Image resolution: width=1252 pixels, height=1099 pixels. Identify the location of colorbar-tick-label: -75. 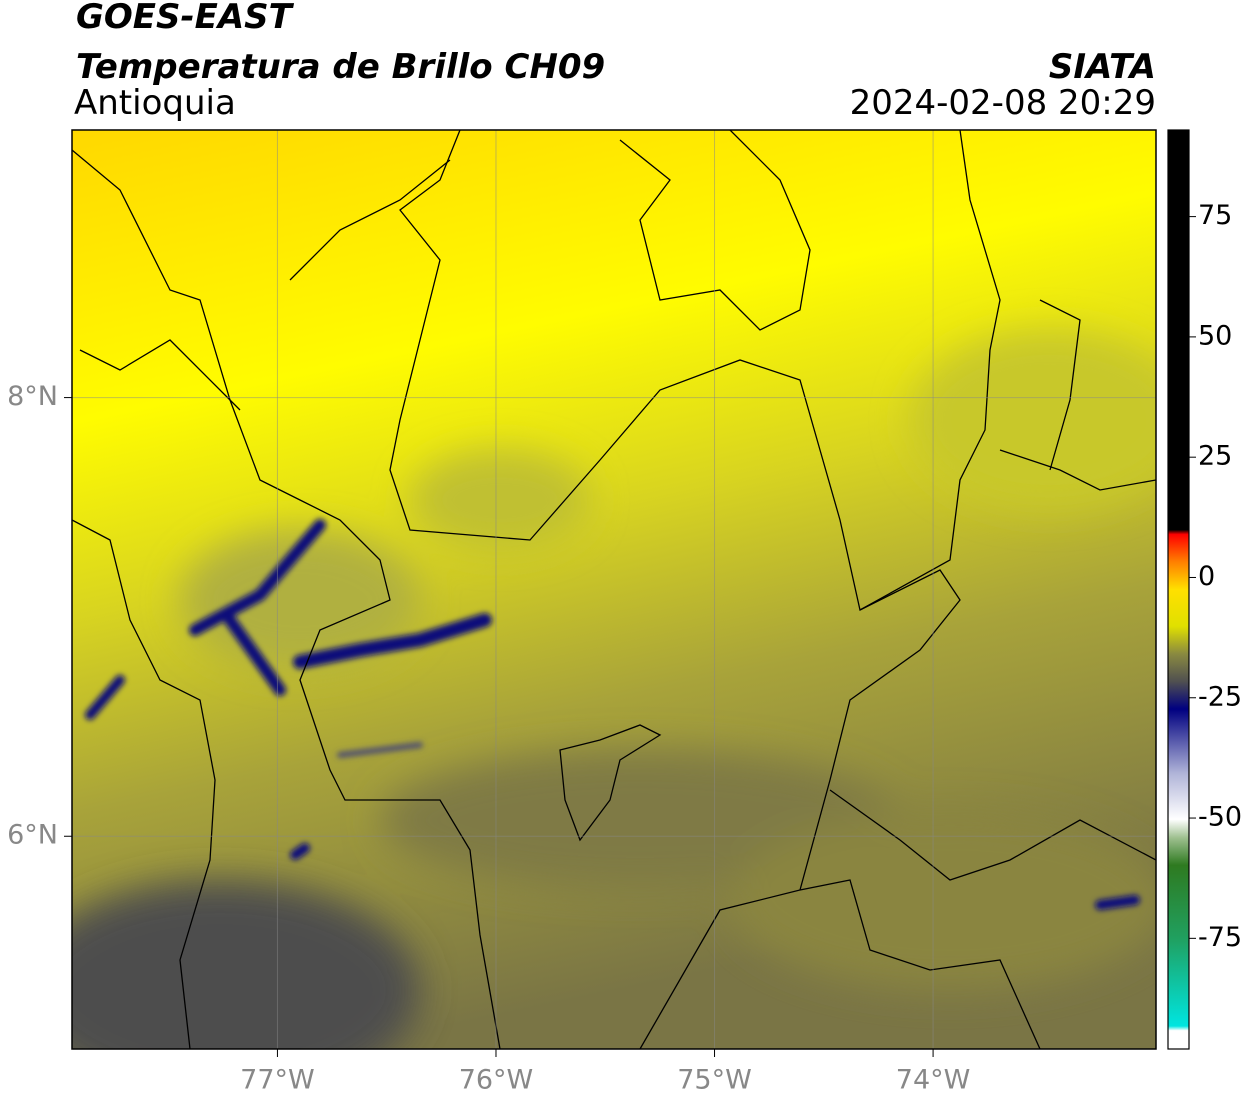
(1220, 937).